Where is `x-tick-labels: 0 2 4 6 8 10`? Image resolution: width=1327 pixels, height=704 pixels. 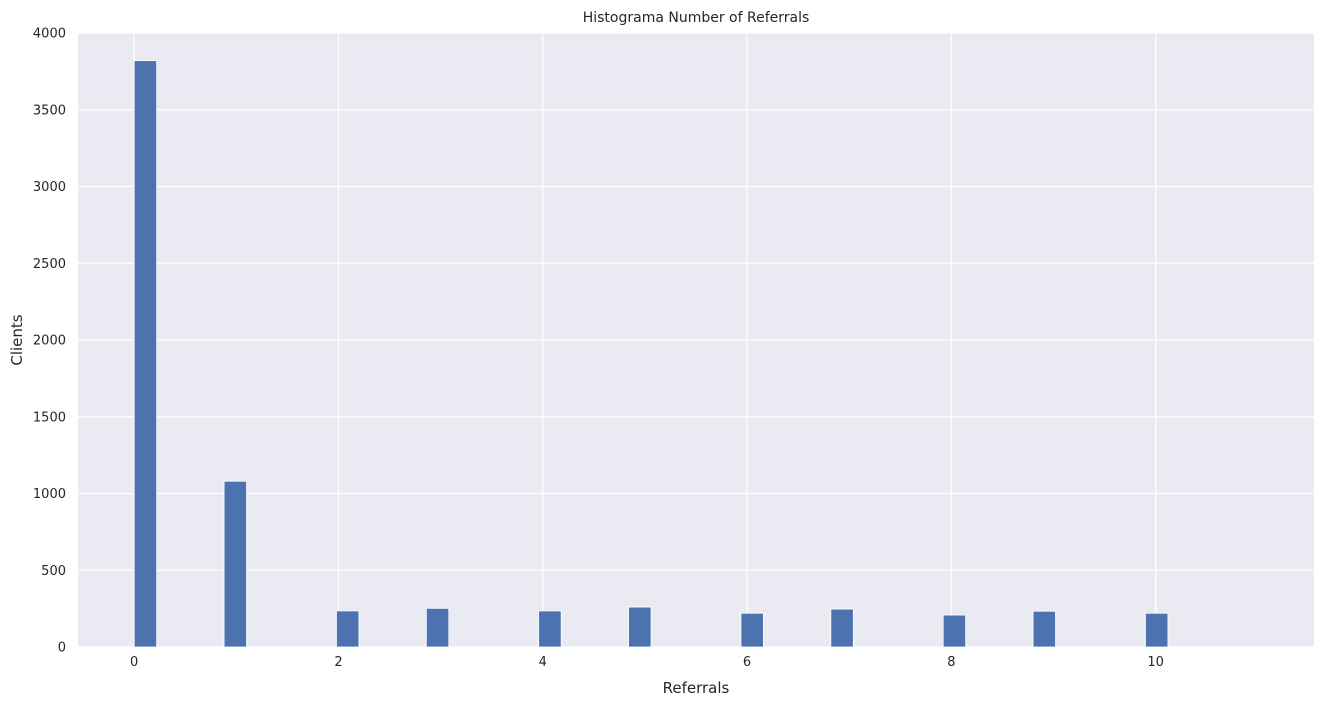
x-tick-labels: 0 2 4 6 8 10 is located at coordinates (647, 662).